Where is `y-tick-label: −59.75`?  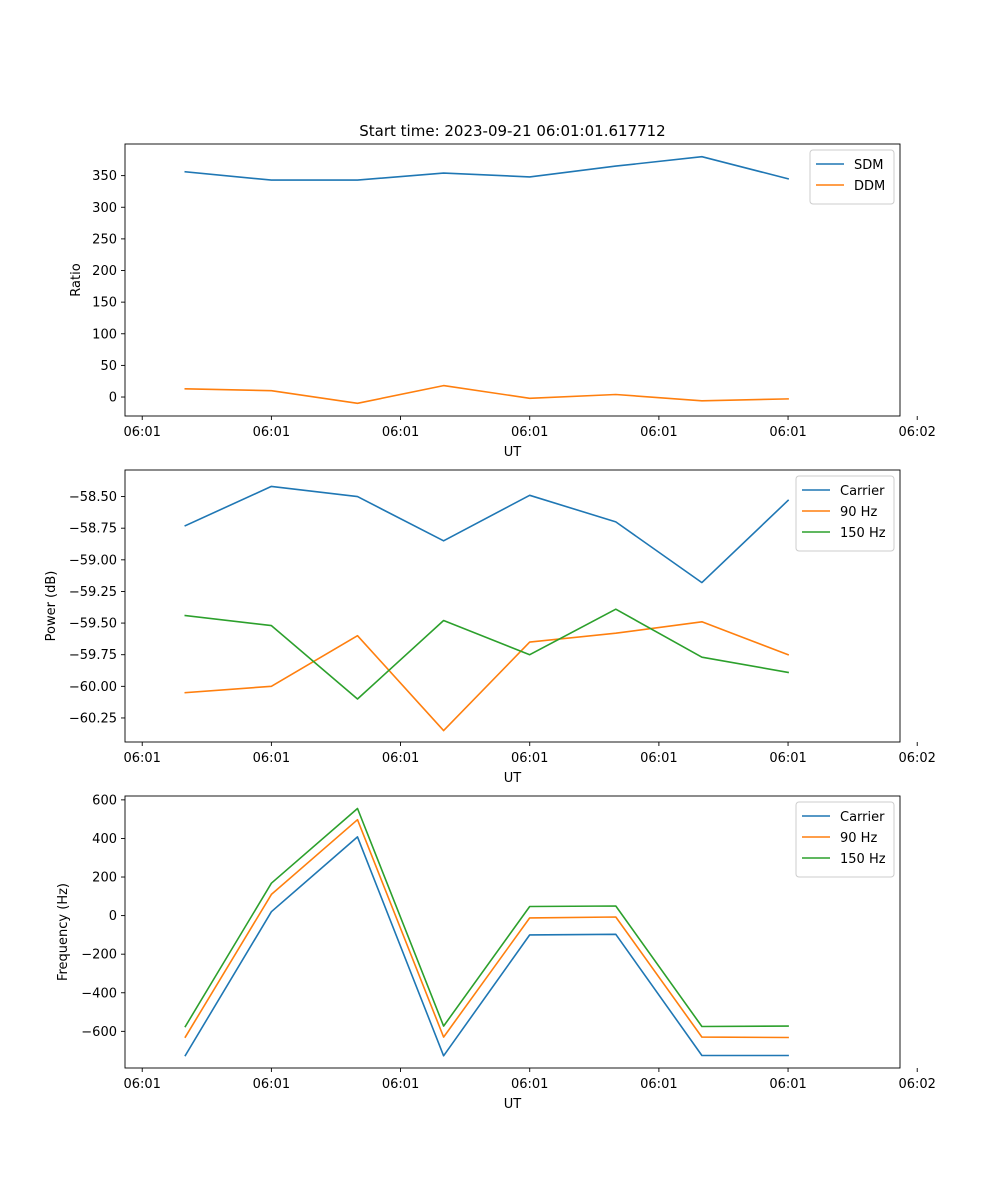 y-tick-label: −59.75 is located at coordinates (93, 655).